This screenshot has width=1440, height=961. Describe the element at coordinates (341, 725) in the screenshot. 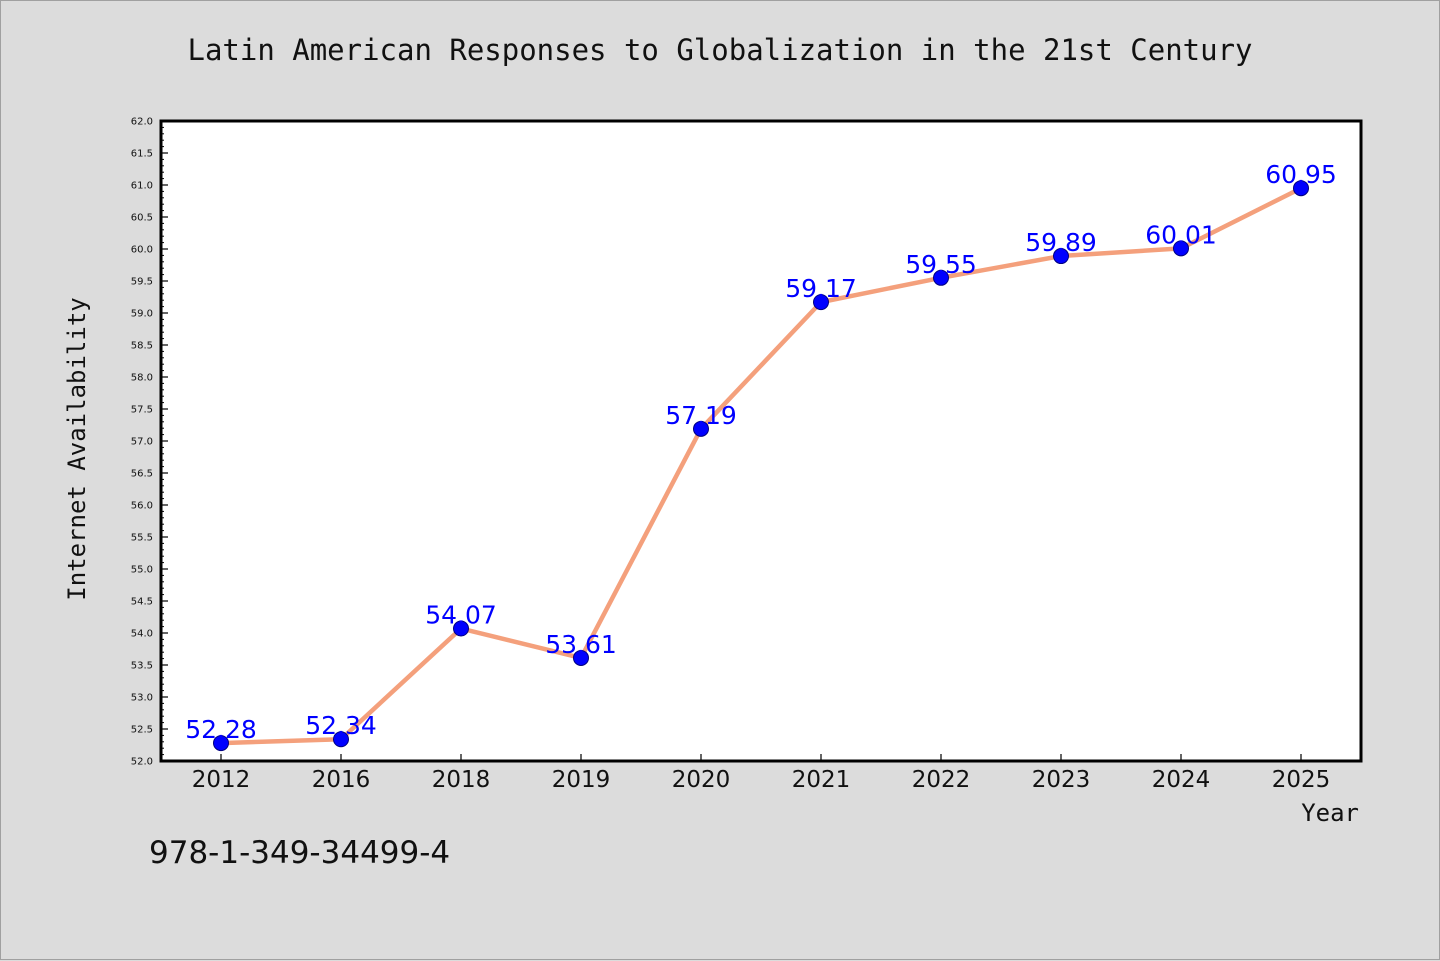

I see `data-label: 52.34` at that location.